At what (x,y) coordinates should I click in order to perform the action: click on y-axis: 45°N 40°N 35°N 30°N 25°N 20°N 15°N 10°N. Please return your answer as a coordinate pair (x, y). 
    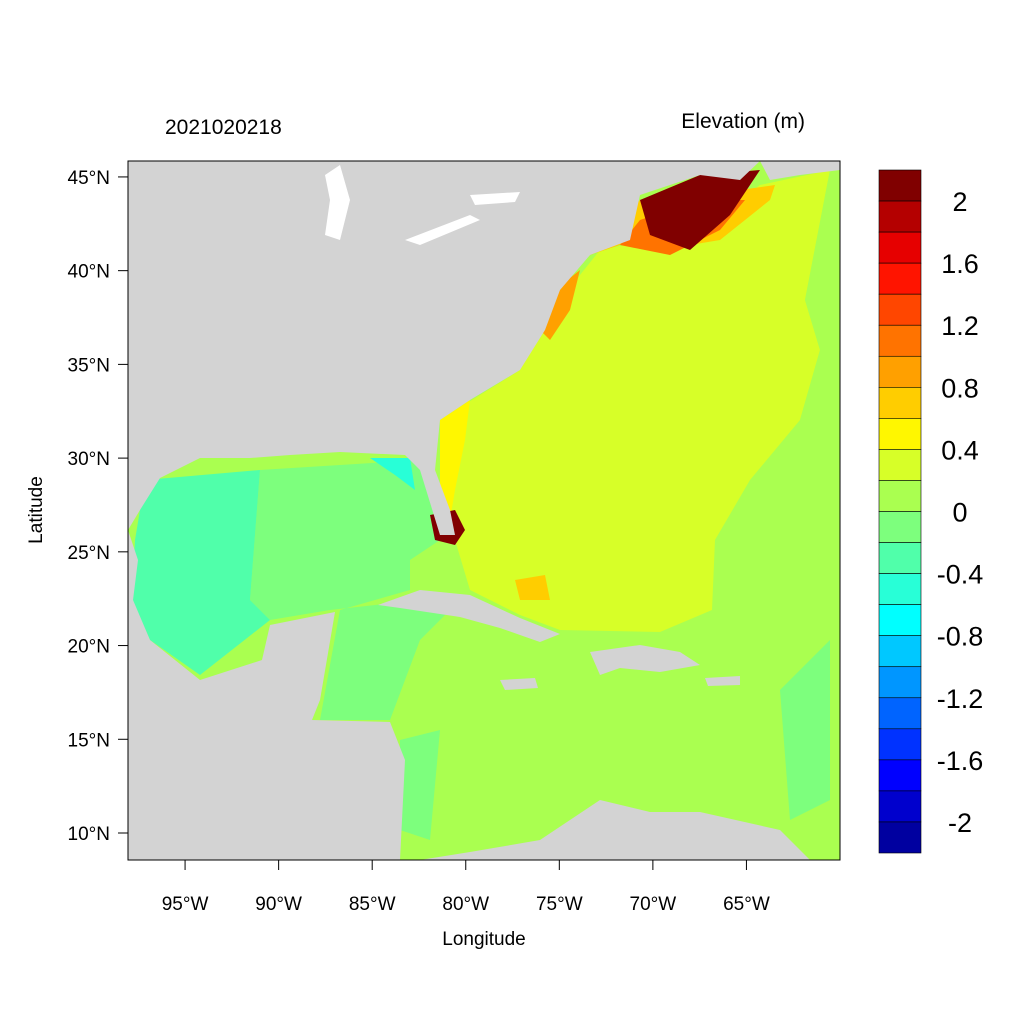
    Looking at the image, I should click on (98, 506).